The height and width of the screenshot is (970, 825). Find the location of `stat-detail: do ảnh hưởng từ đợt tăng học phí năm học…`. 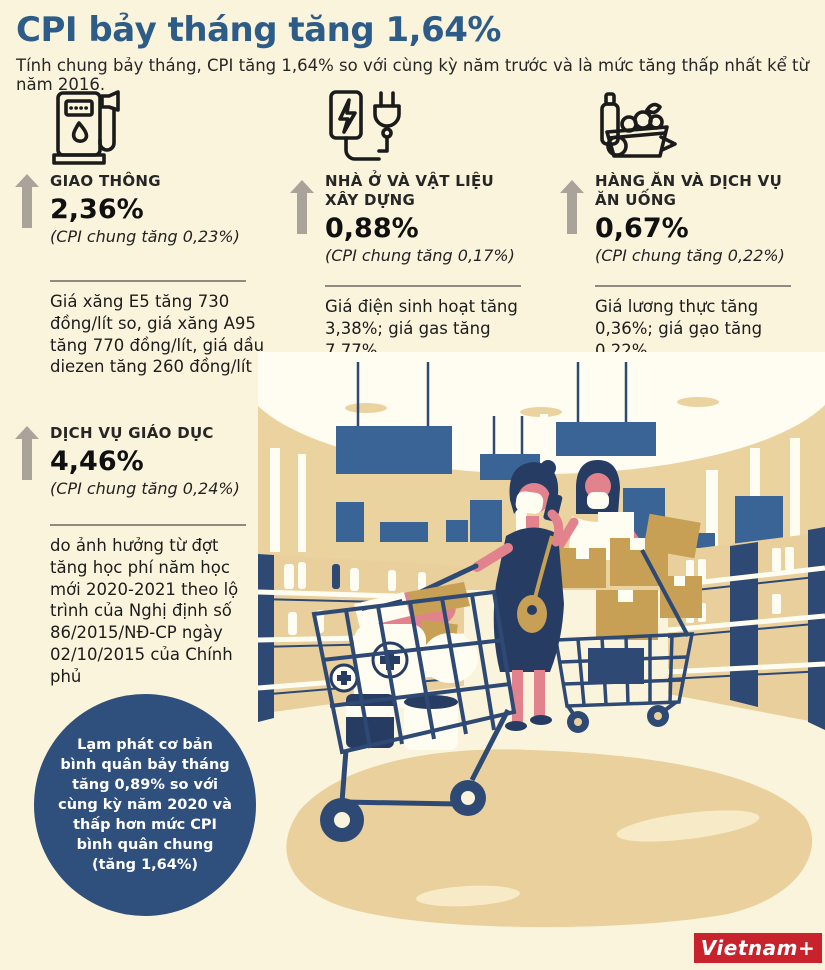

stat-detail: do ảnh hưởng từ đợt tăng học phí năm học… is located at coordinates (144, 611).